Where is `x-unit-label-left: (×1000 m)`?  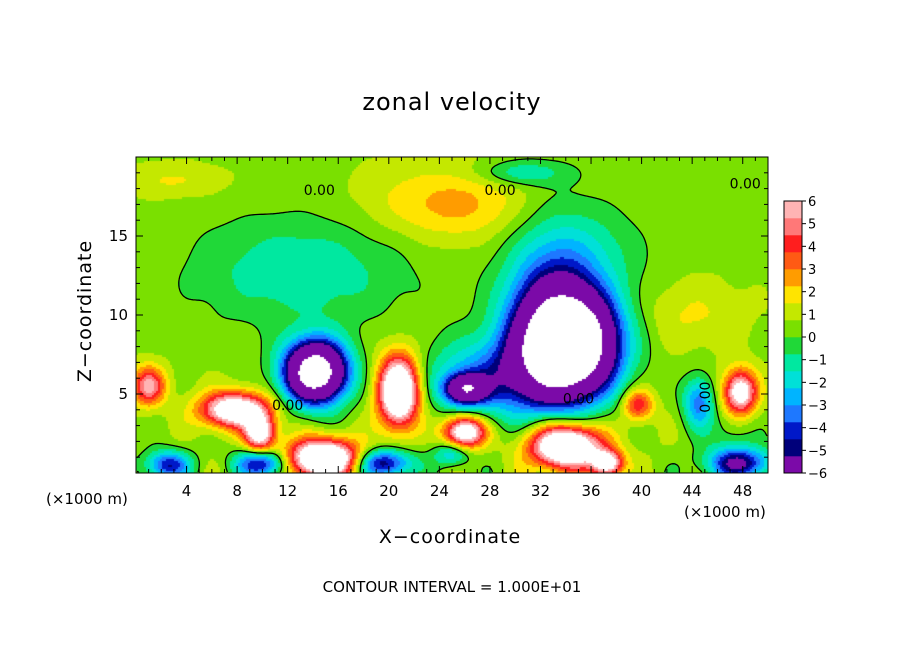
x-unit-label-left: (×1000 m) is located at coordinates (87, 499).